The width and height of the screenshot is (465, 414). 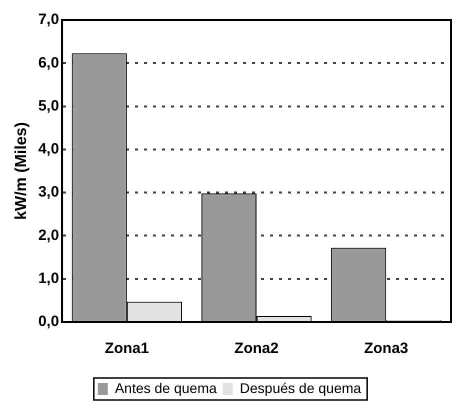 What do you see at coordinates (49, 278) in the screenshot?
I see `y-tick-label: 1,0` at bounding box center [49, 278].